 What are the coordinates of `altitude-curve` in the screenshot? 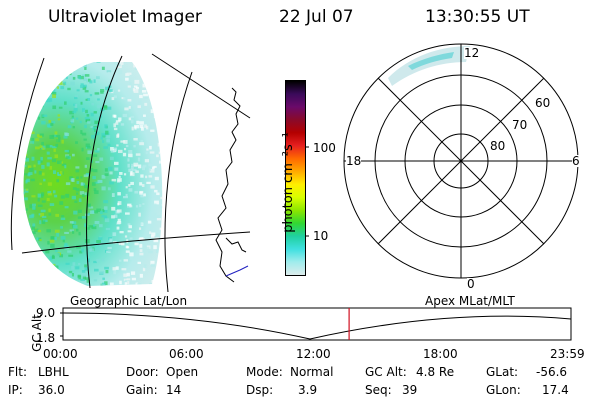 It's located at (317, 326).